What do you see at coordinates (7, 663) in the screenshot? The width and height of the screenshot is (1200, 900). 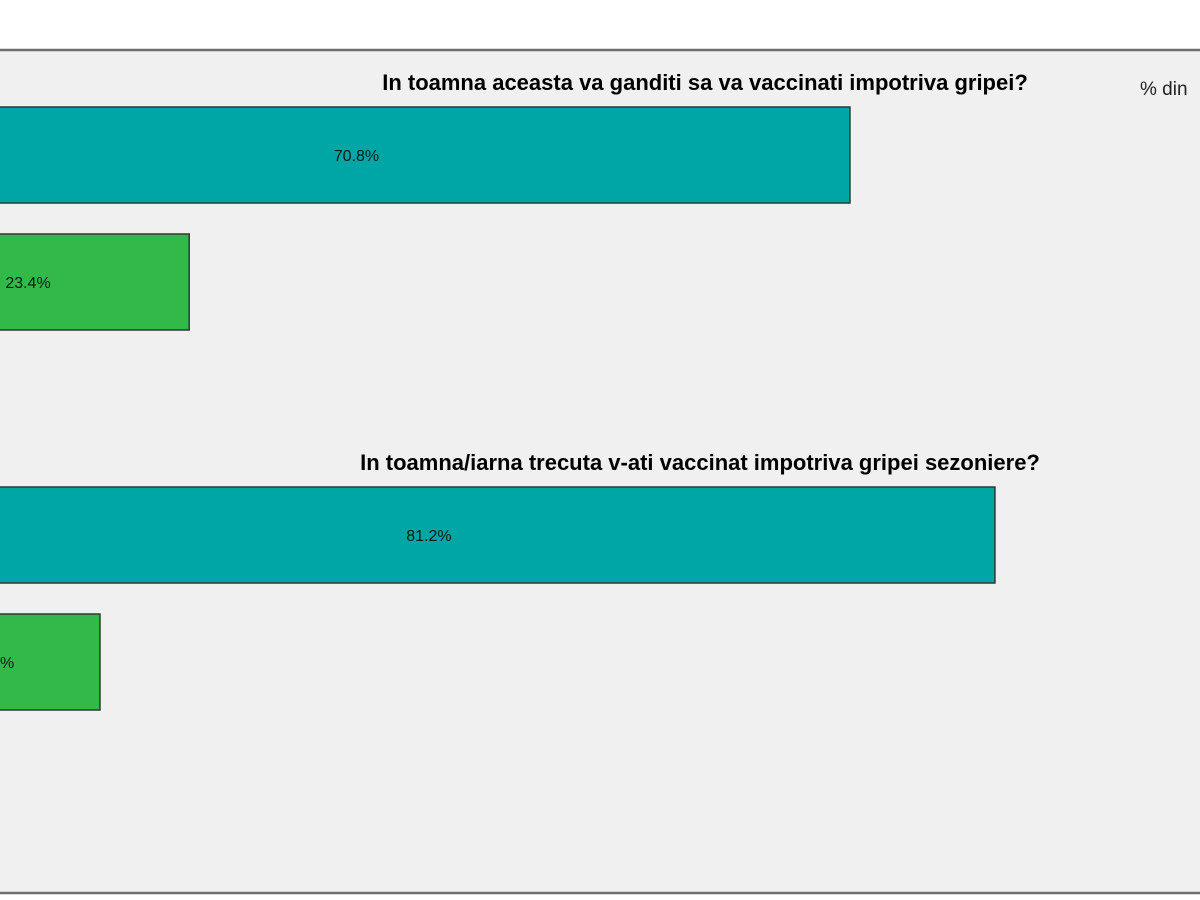 I see `data-label-2-2: %` at bounding box center [7, 663].